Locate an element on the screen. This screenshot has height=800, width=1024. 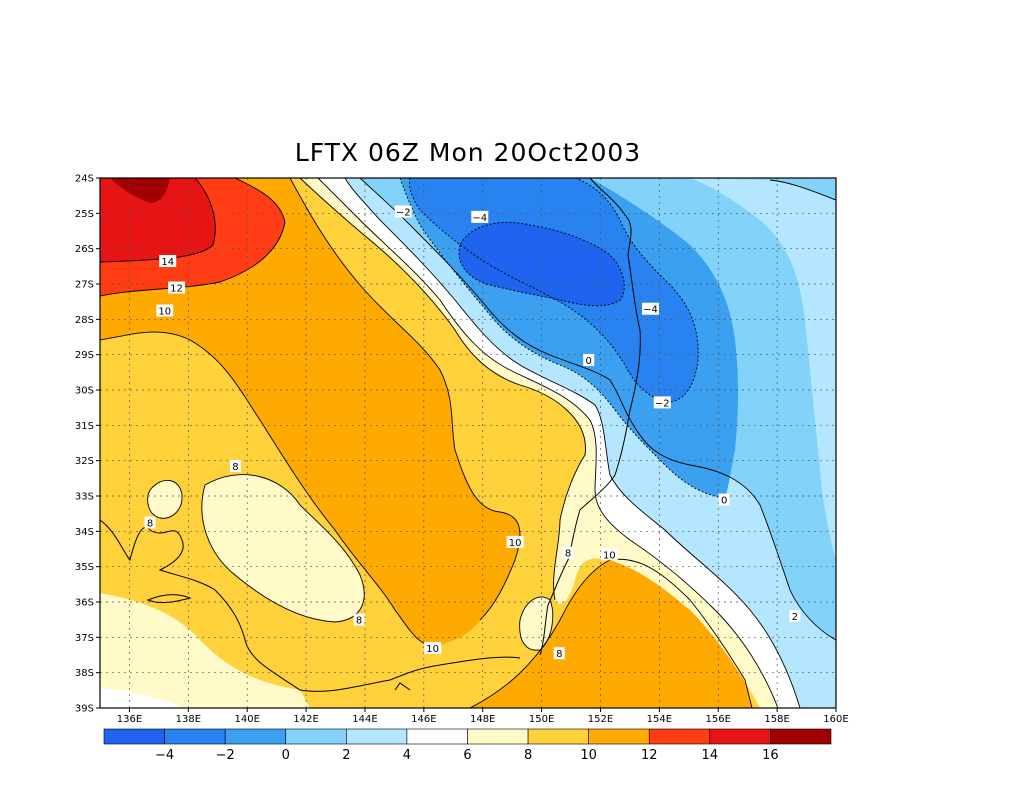
lat-tick-label: 27S is located at coordinates (84, 285).